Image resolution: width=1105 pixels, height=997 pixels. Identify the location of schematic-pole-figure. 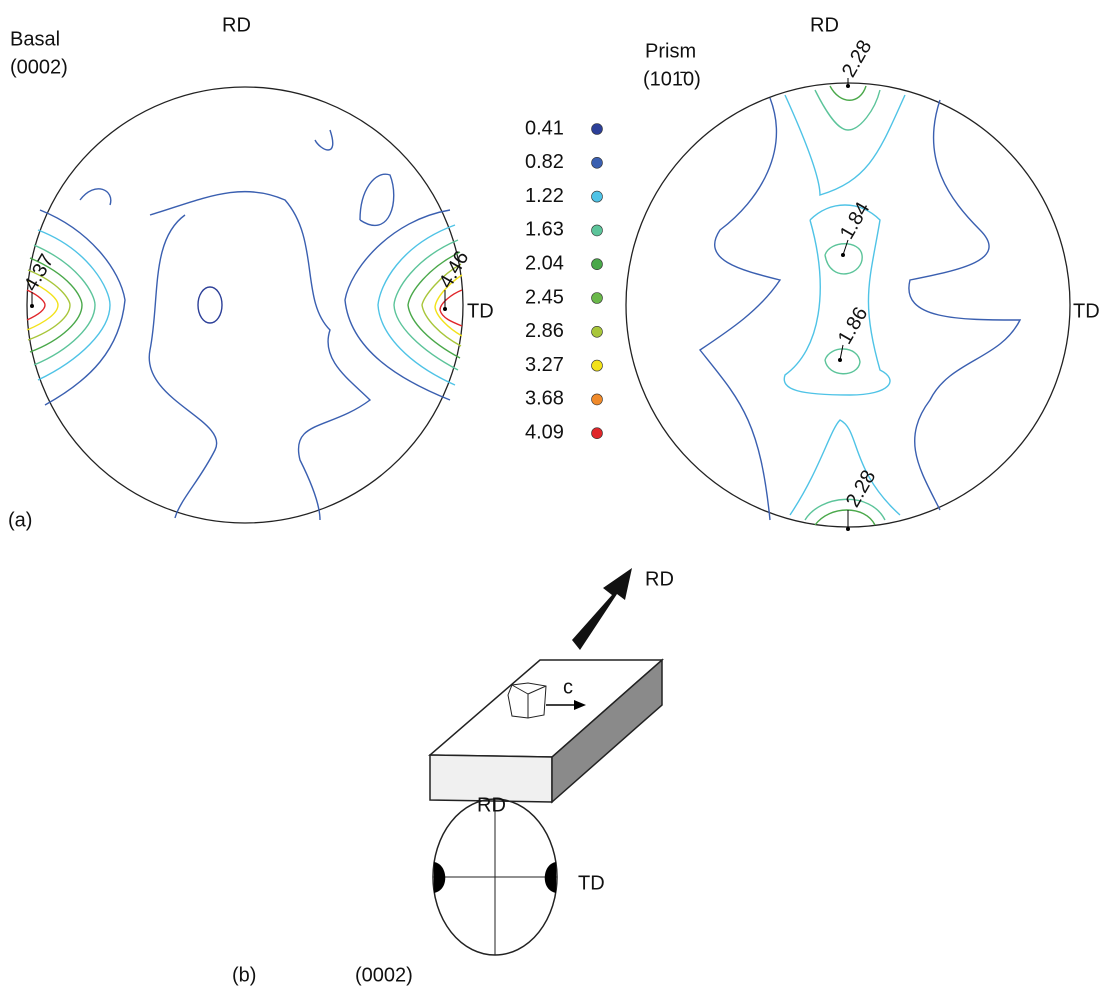
(495, 877).